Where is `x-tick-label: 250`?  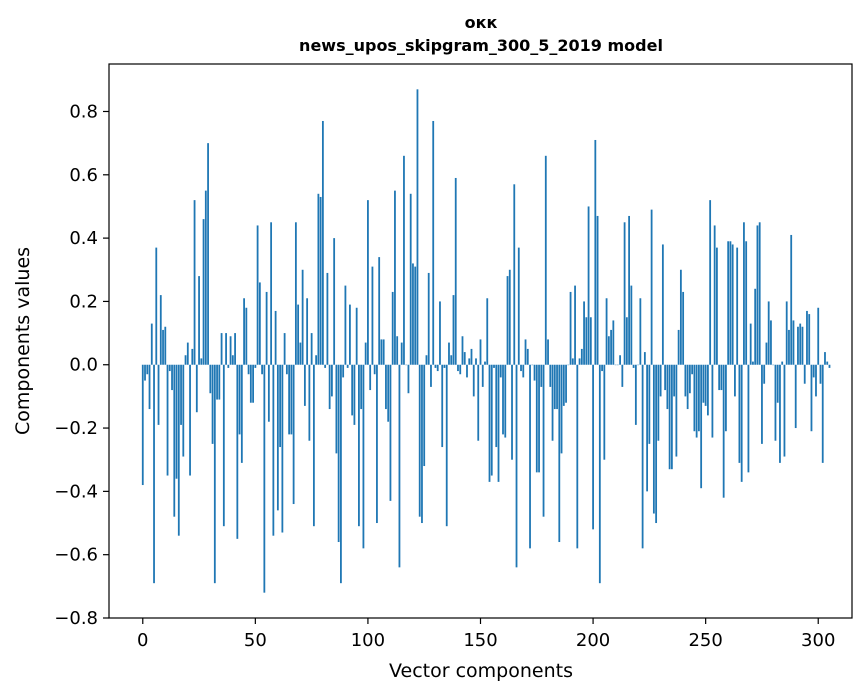 x-tick-label: 250 is located at coordinates (705, 640).